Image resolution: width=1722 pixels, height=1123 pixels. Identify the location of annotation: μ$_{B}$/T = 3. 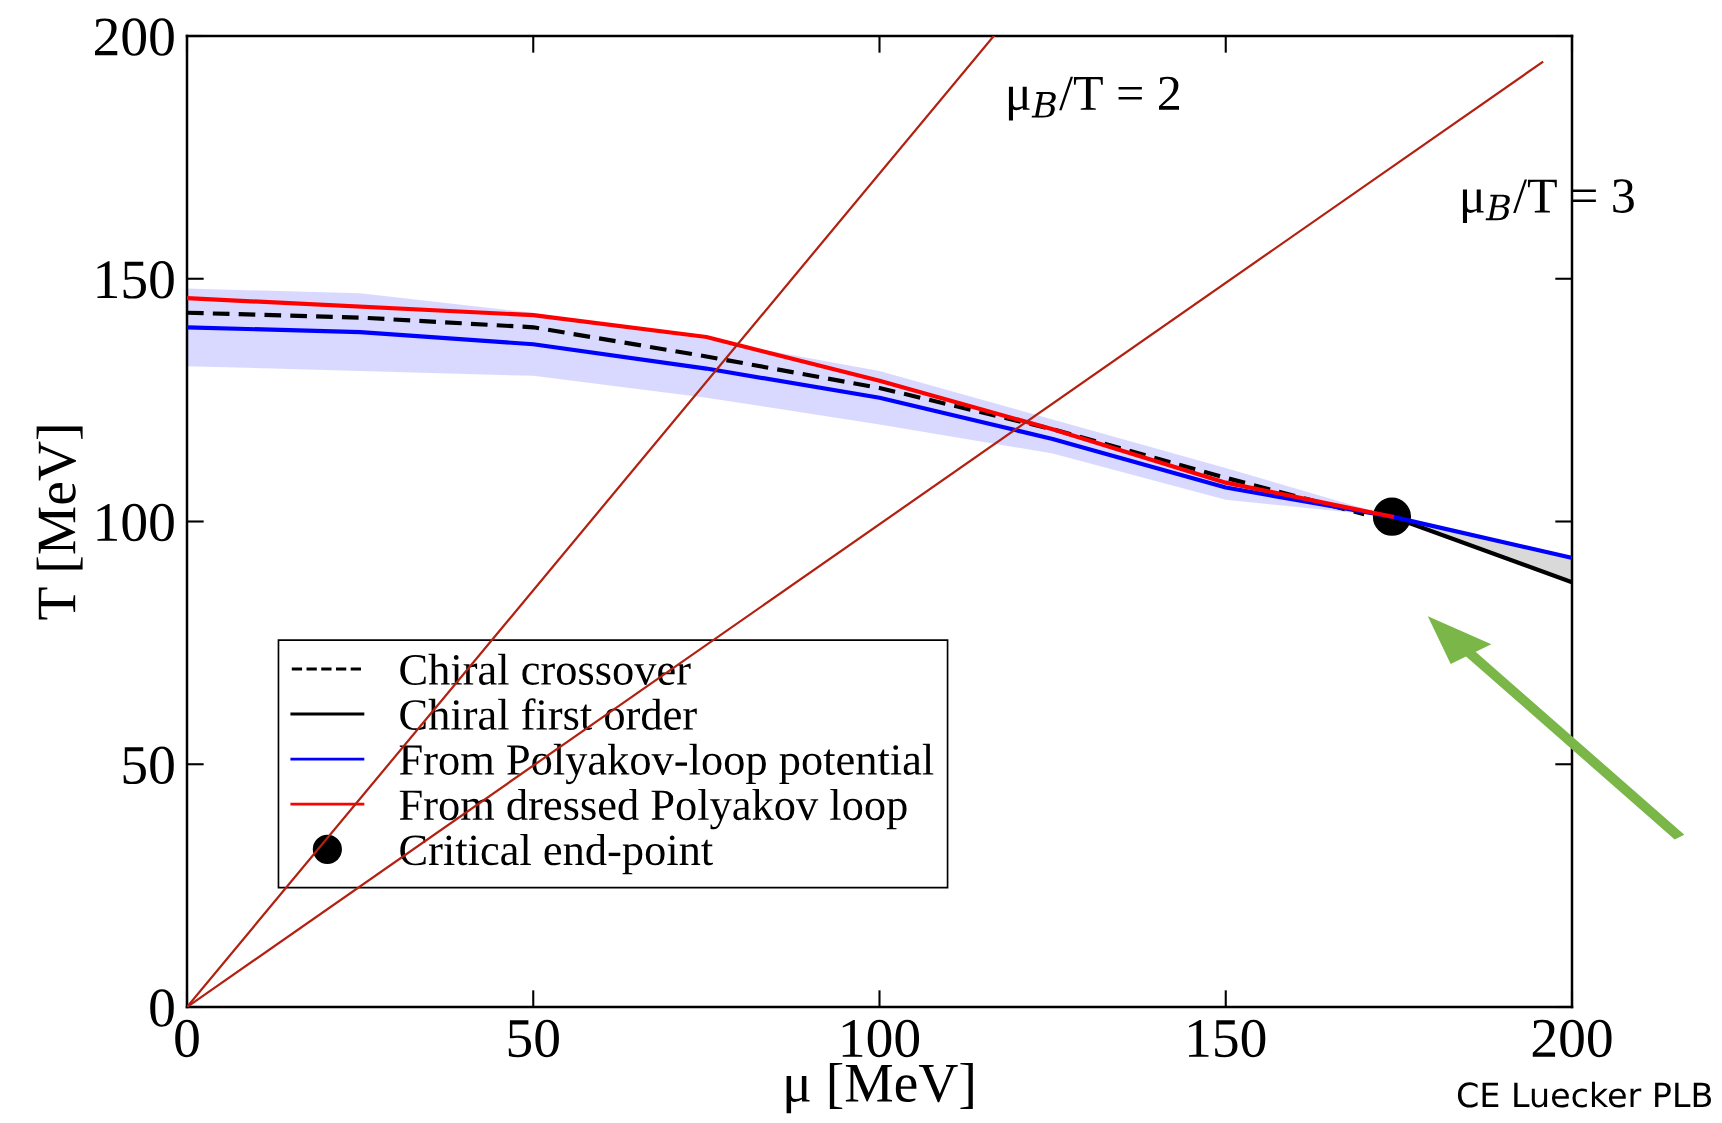
(1548, 201).